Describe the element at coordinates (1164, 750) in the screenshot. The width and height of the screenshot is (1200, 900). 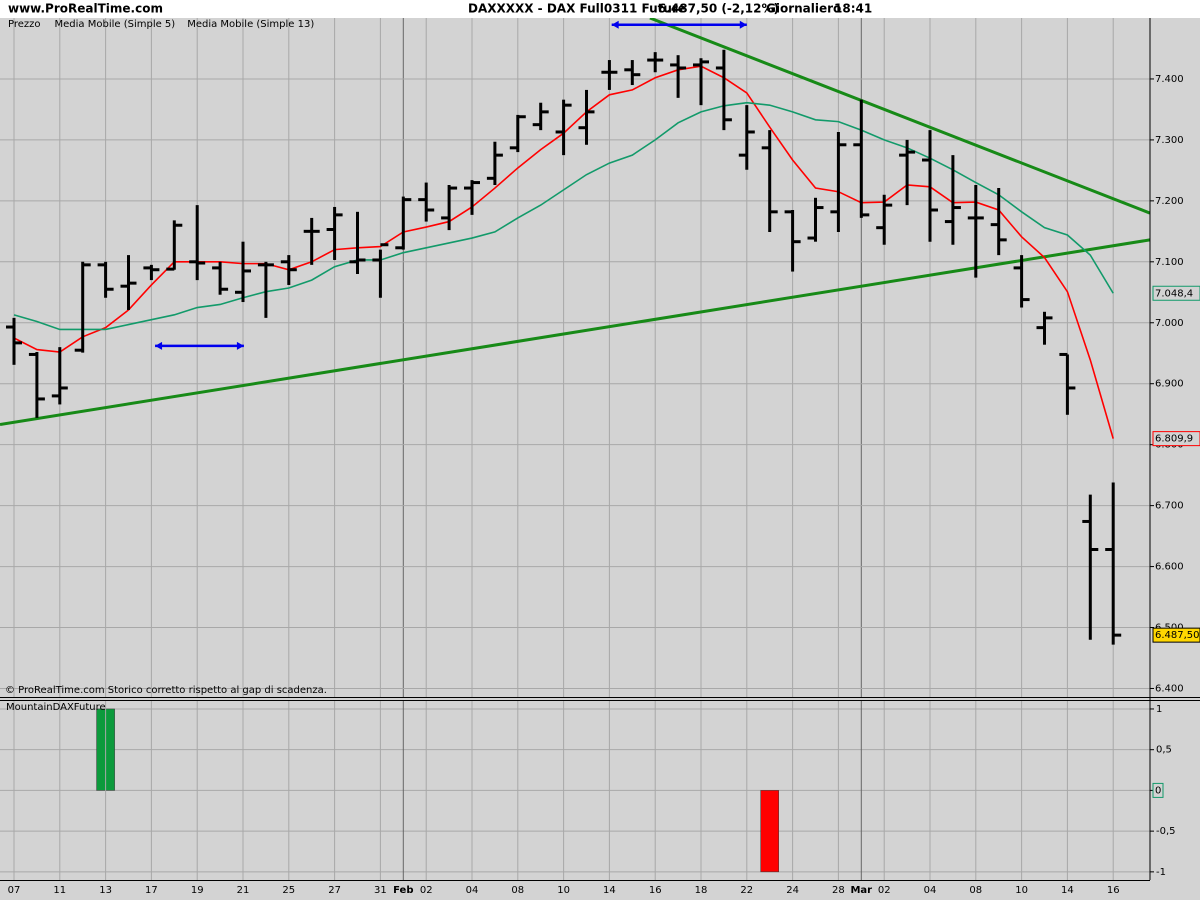
I see `y-tick-label: 0,5` at that location.